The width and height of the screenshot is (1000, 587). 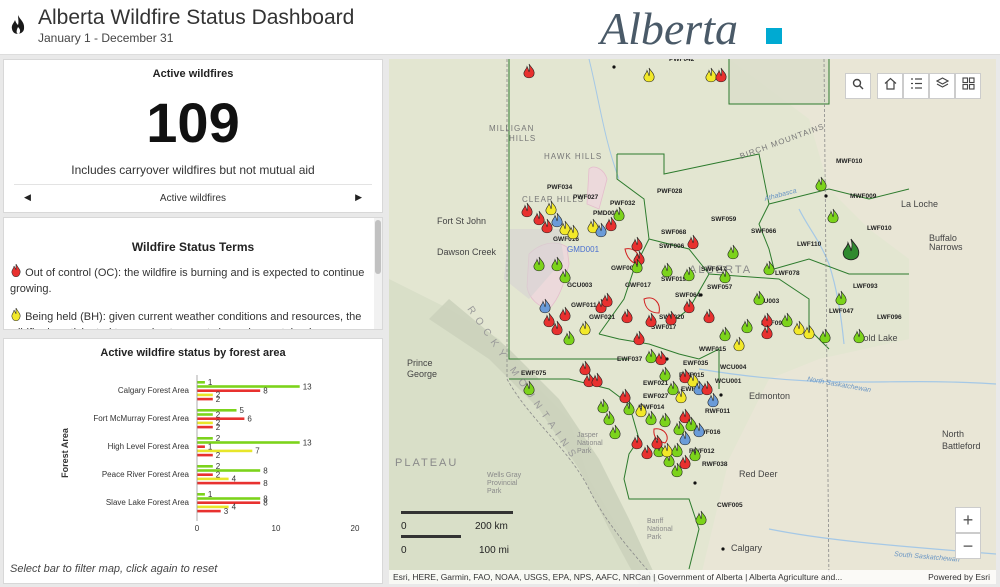 What do you see at coordinates (890, 86) in the screenshot?
I see `map-home-button` at bounding box center [890, 86].